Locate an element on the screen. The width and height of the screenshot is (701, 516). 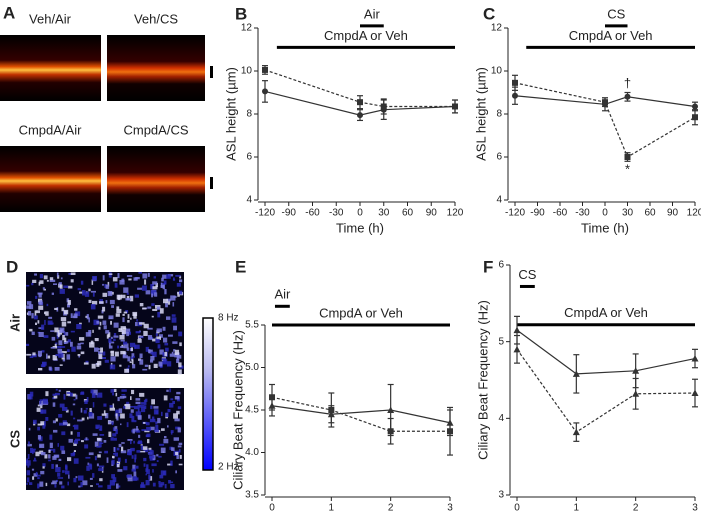
y-tick-label: 3.5 is located at coordinates (252, 495).